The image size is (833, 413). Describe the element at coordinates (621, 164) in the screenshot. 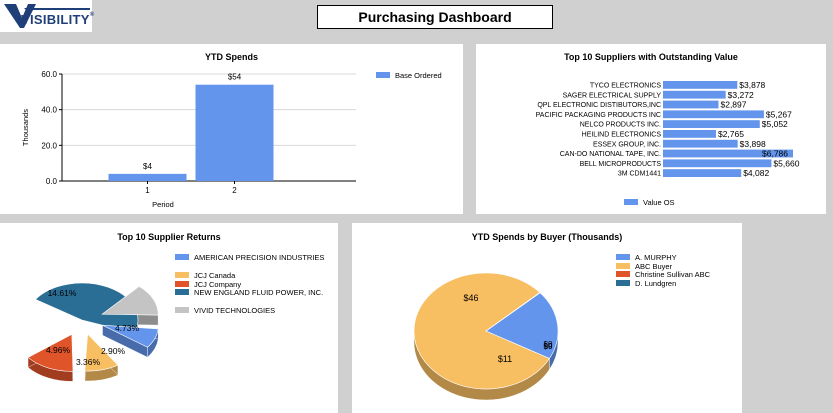

I see `category-label: BELL MICROPRODUCTS` at that location.